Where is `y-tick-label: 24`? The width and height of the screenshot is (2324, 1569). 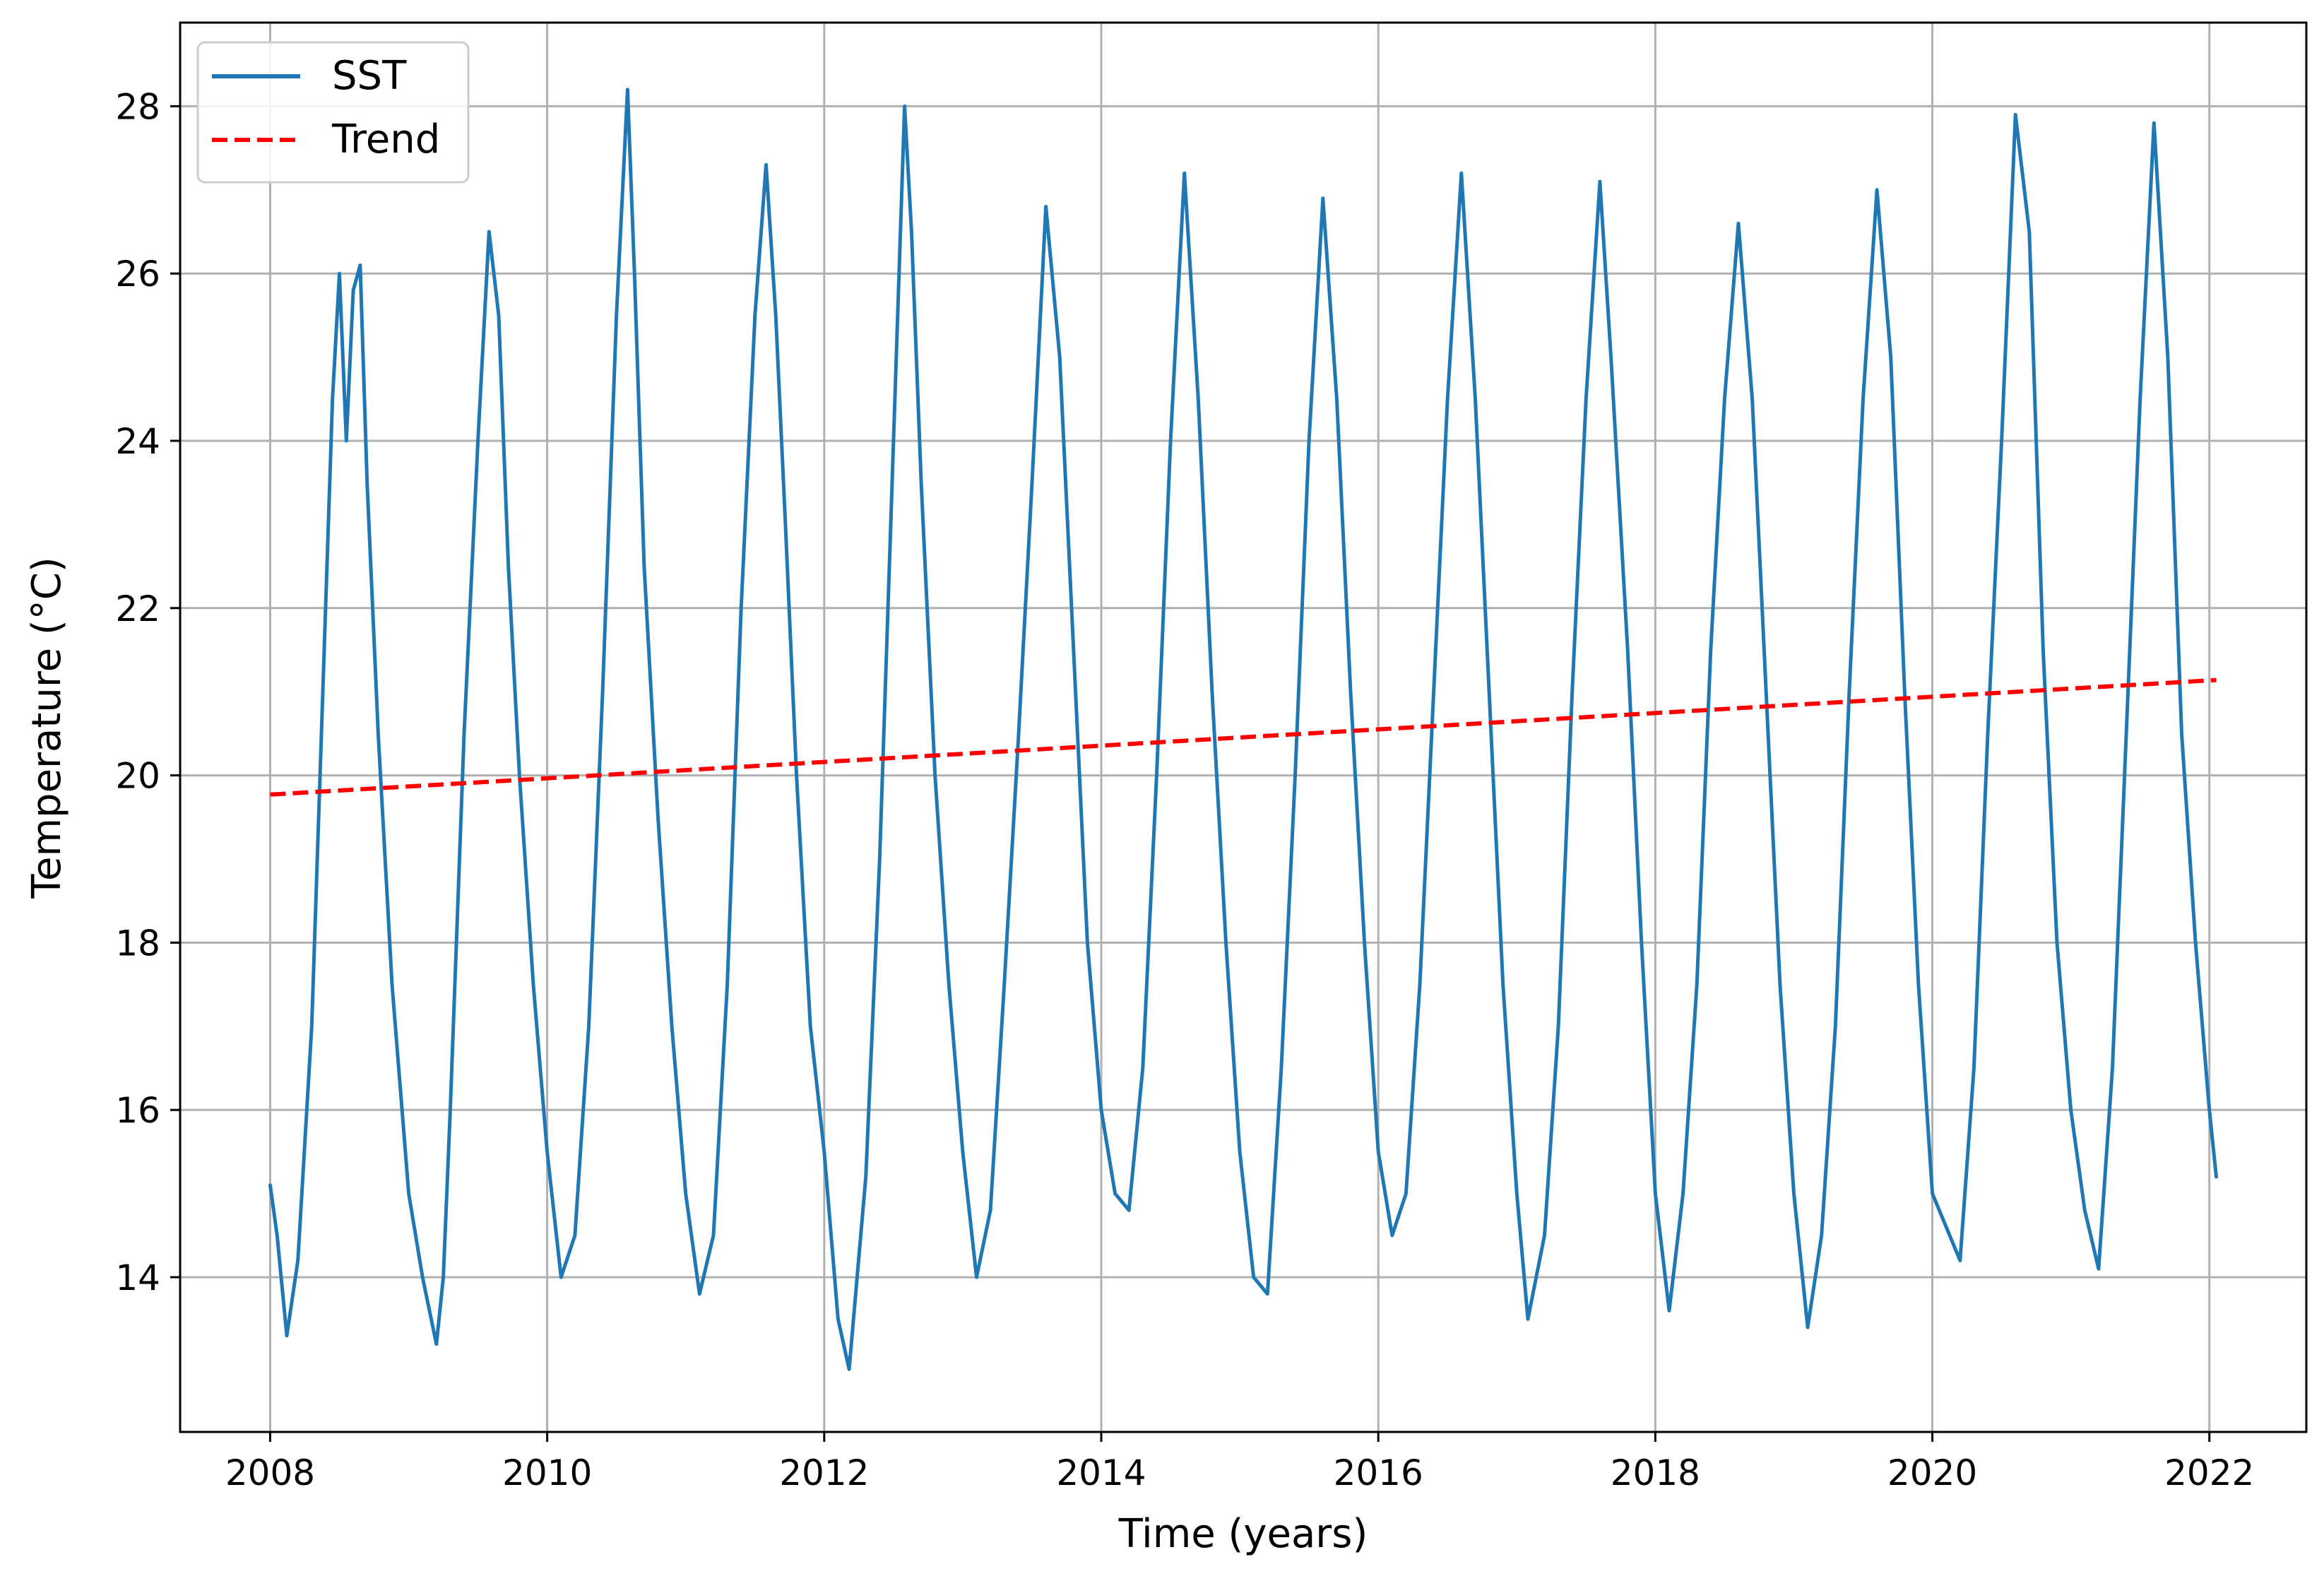
y-tick-label: 24 is located at coordinates (137, 442).